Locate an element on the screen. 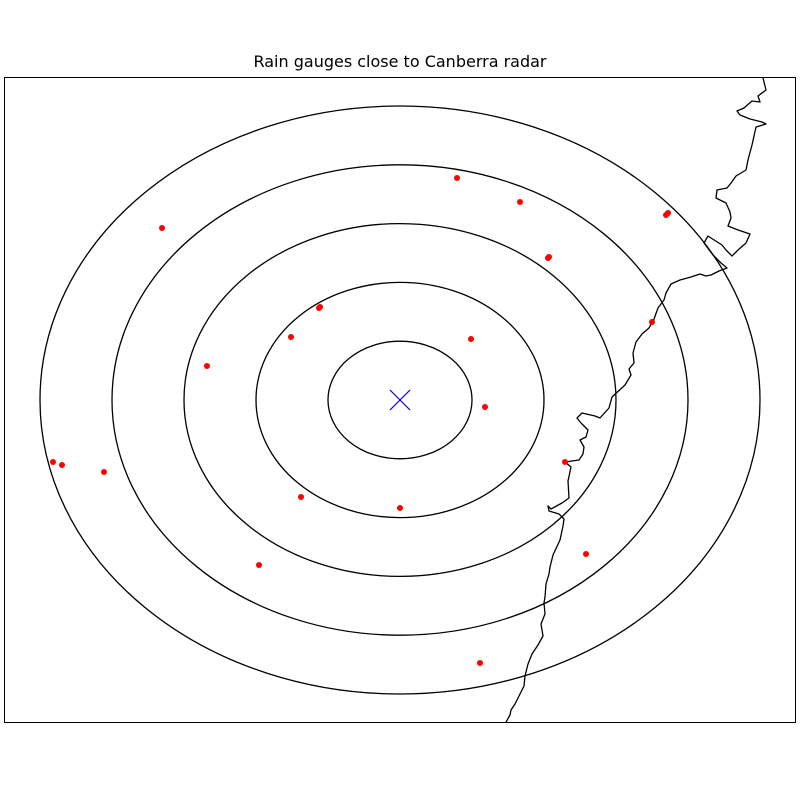 This screenshot has height=800, width=800. radar-location-marker is located at coordinates (400, 400).